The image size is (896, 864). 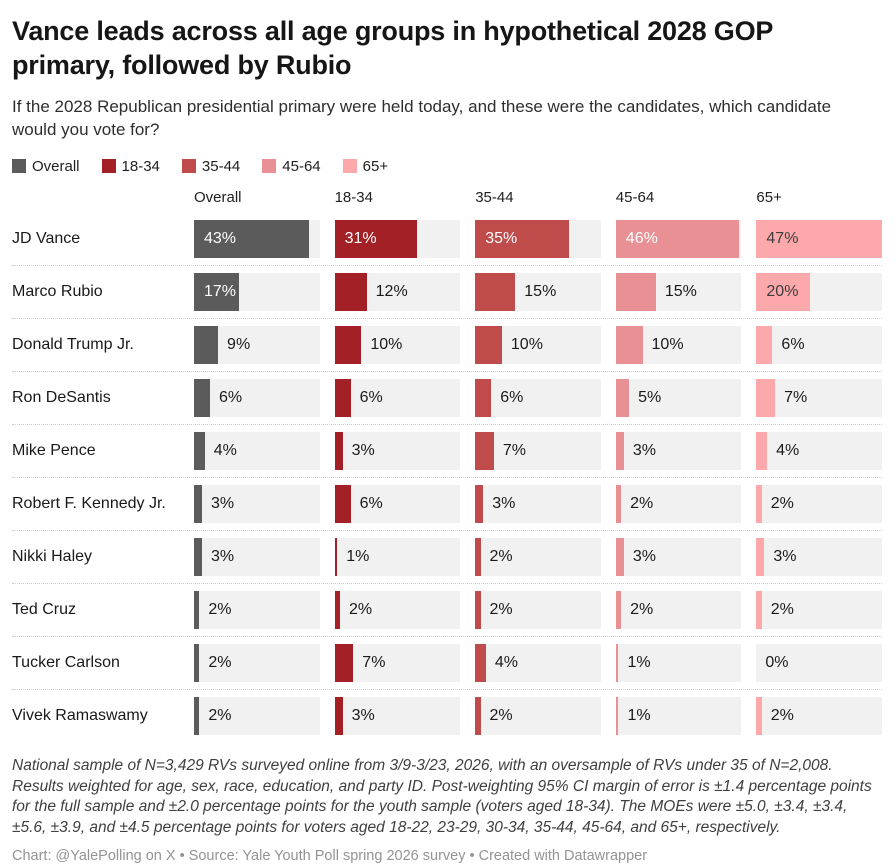 I want to click on legend-item-35-44: 35-44, so click(x=210, y=166).